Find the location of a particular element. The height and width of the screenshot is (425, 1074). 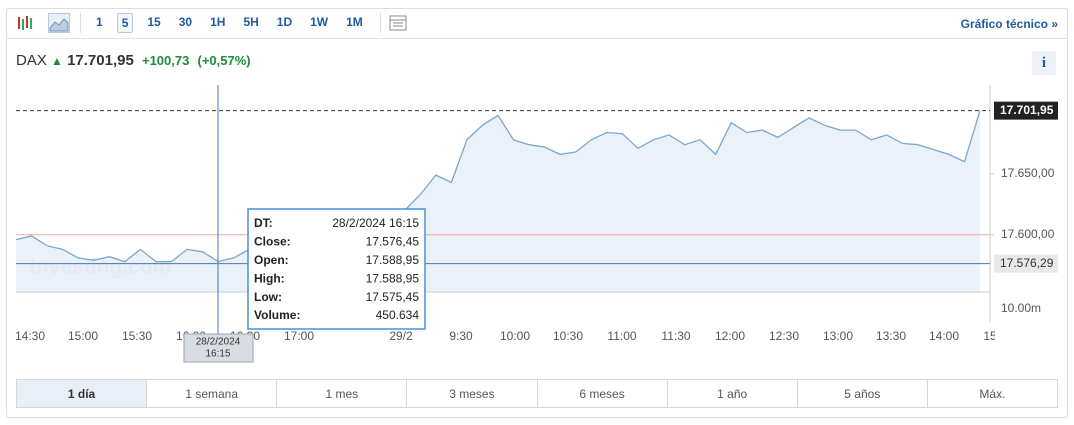

x-tick-label: 14:30 is located at coordinates (30, 336).